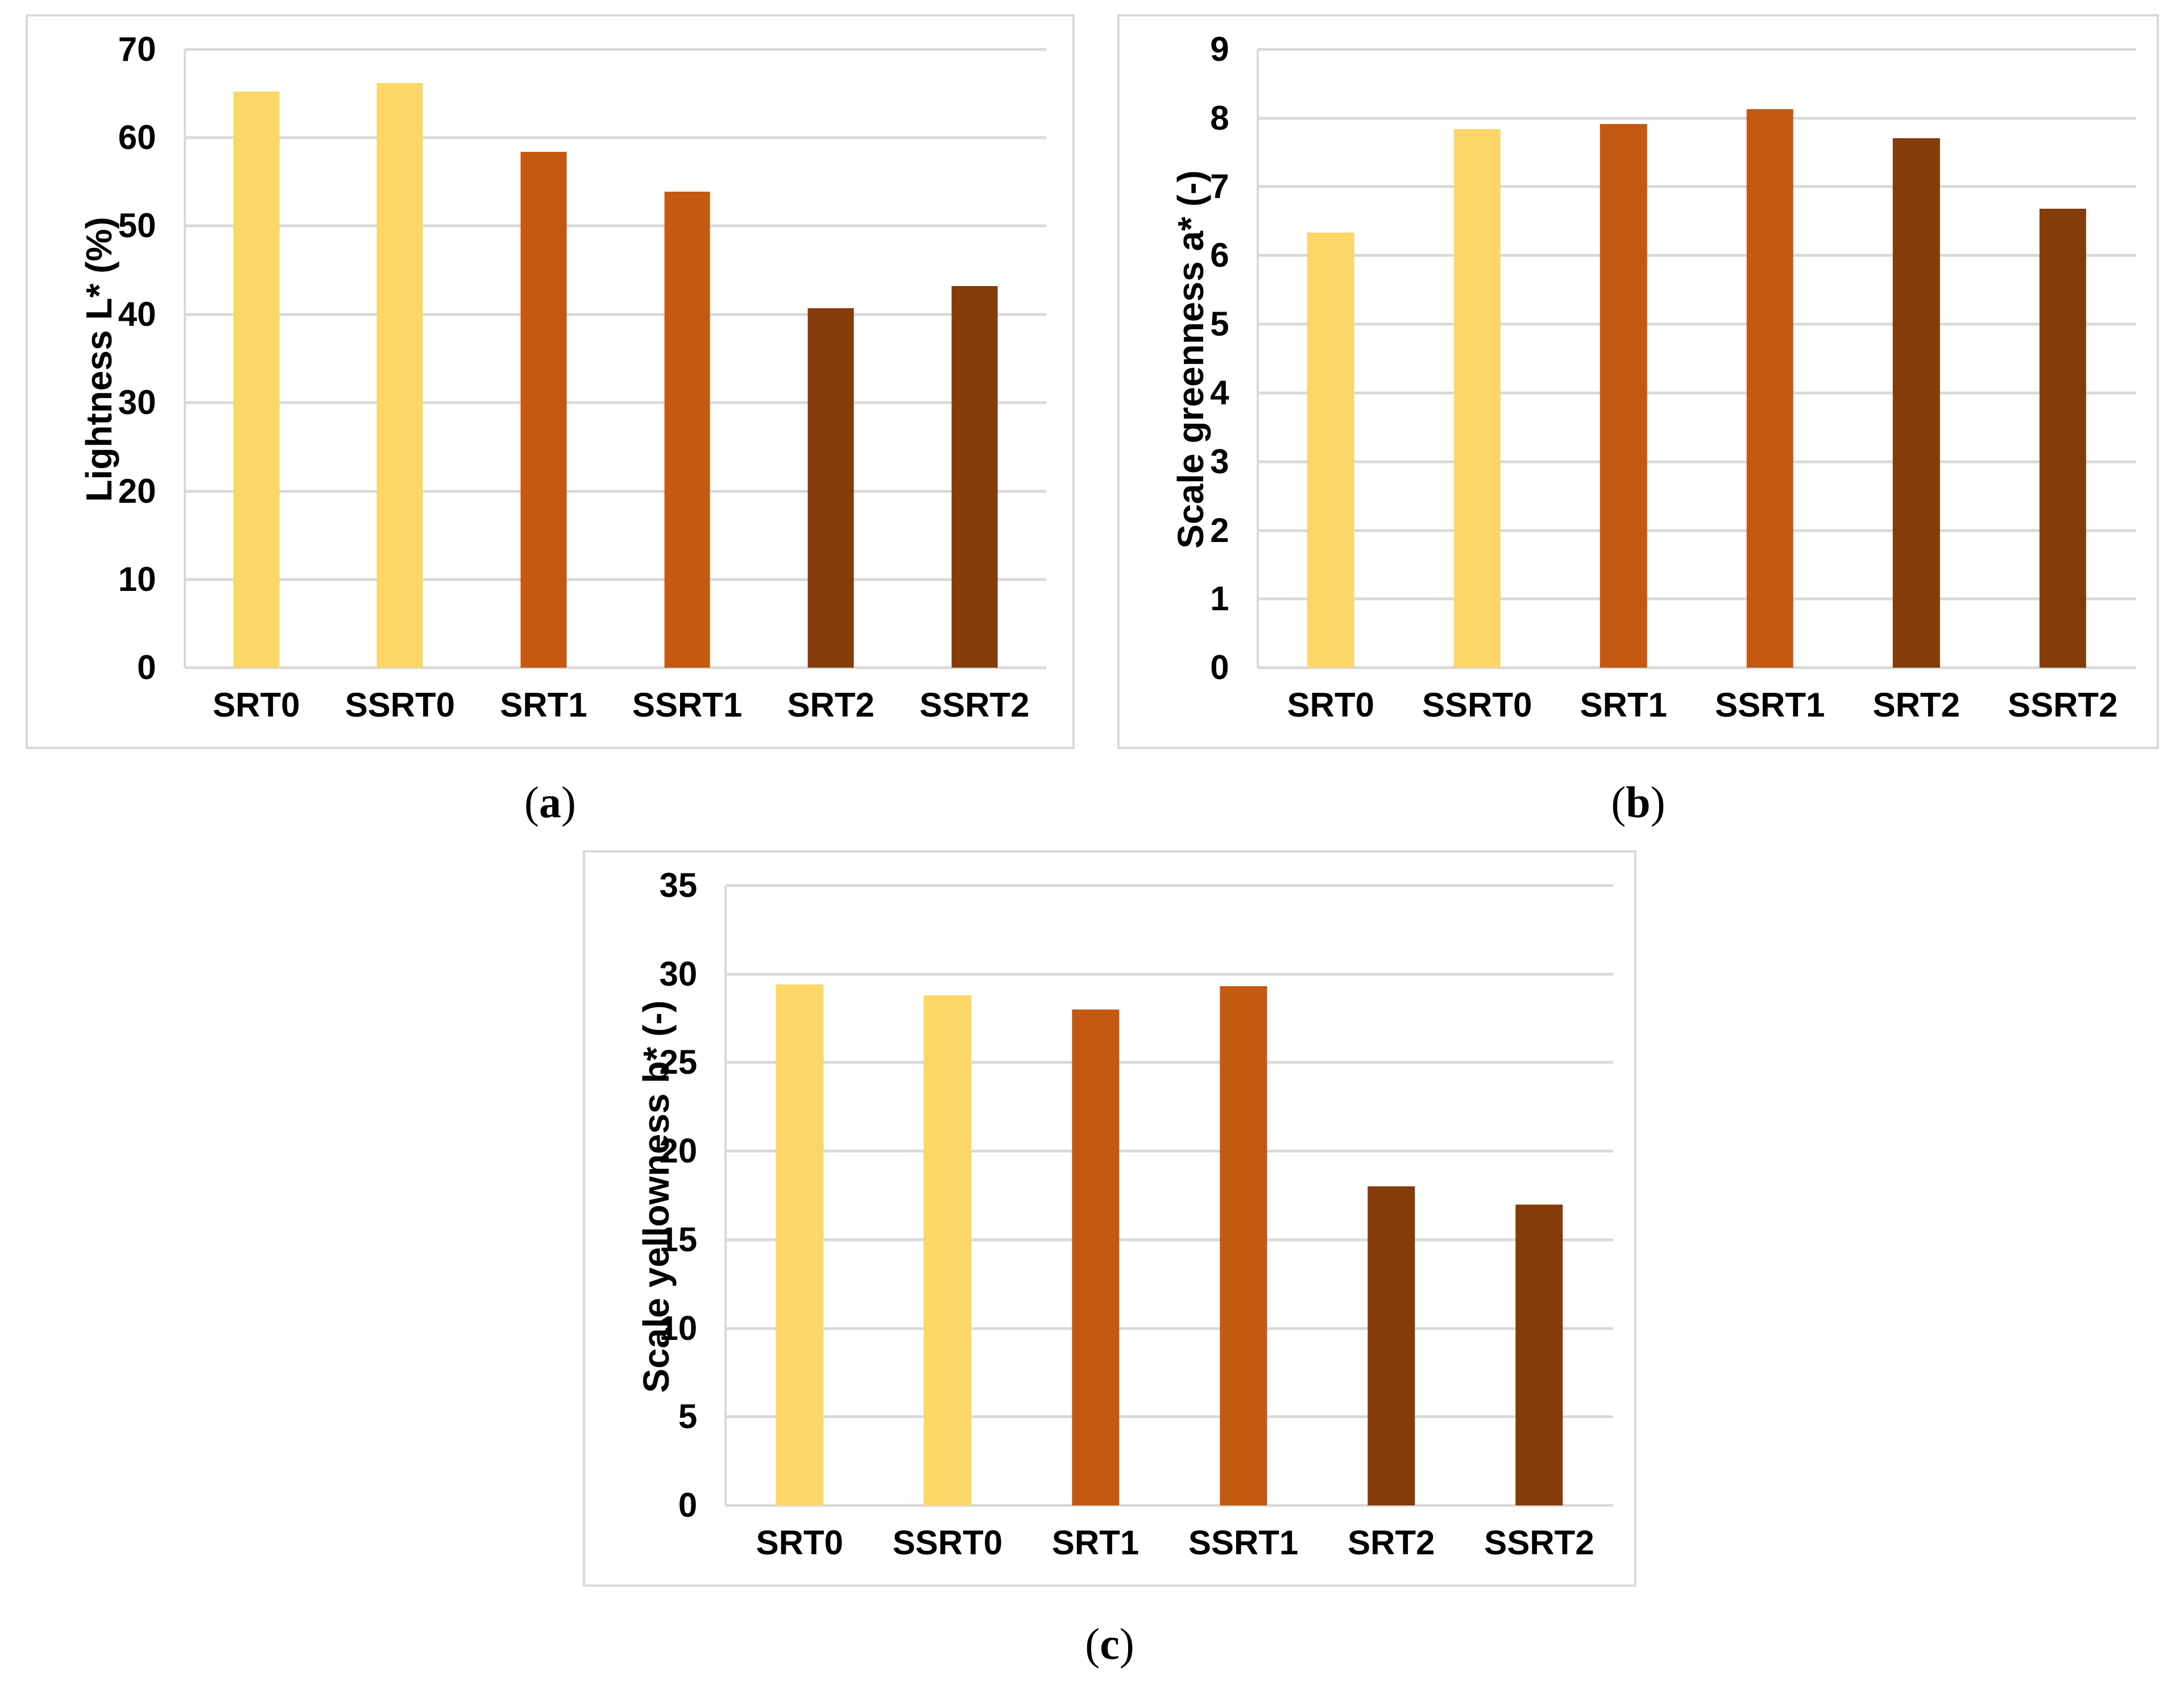 The height and width of the screenshot is (1684, 2184). What do you see at coordinates (687, 704) in the screenshot?
I see `x-category-label: SSRT1` at bounding box center [687, 704].